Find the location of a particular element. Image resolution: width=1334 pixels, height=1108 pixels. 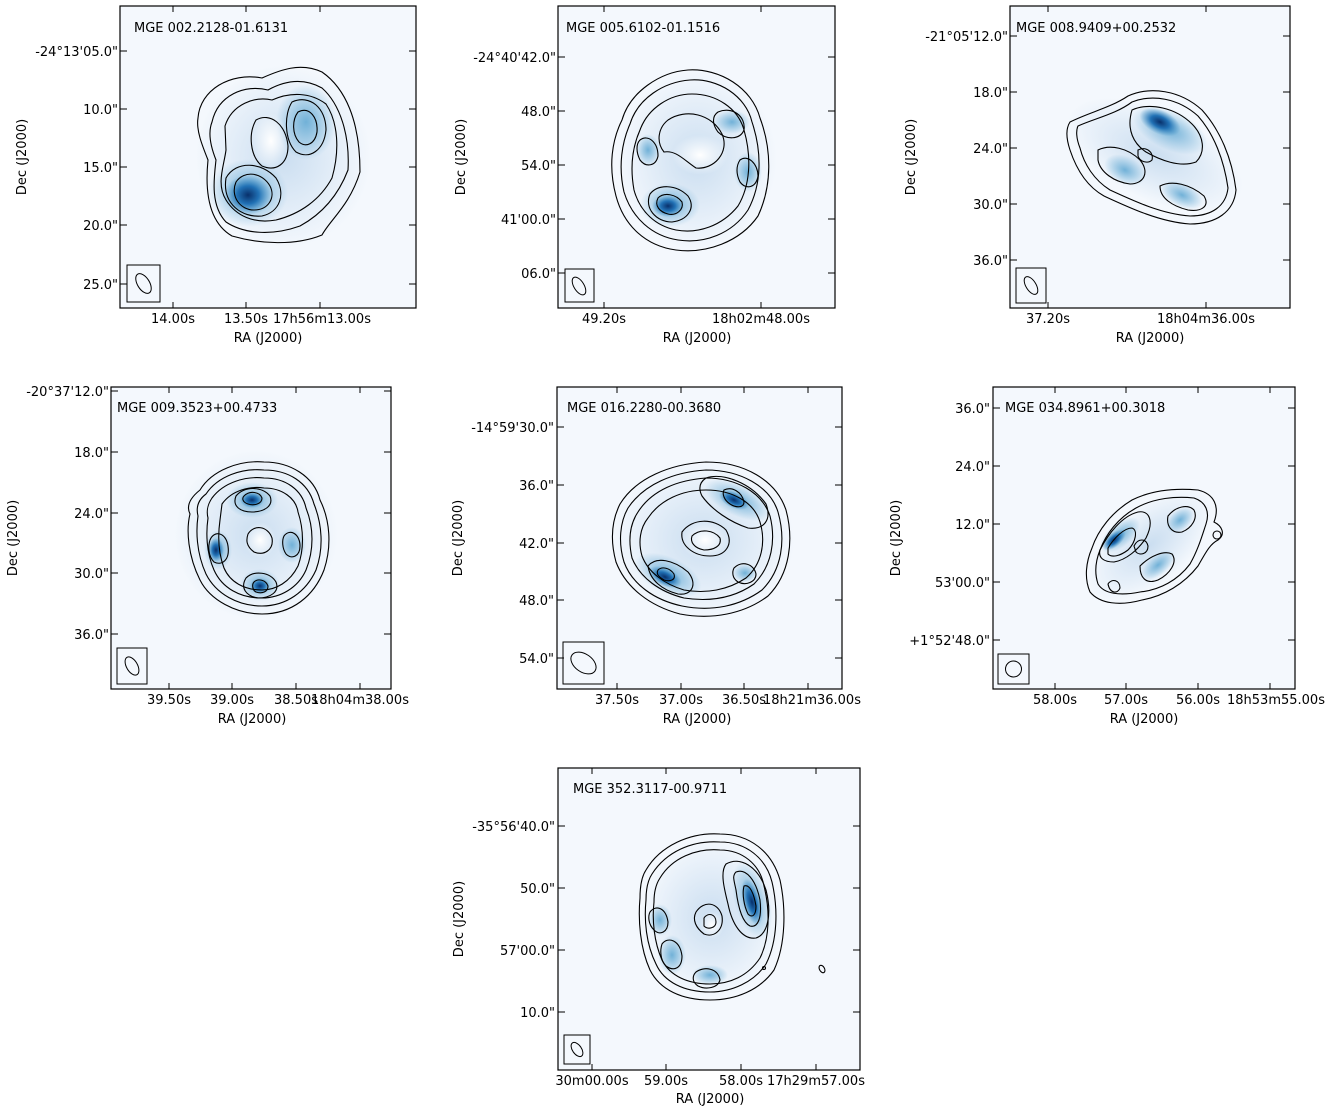

panel-6-xtick: 57.00s is located at coordinates (1126, 700).